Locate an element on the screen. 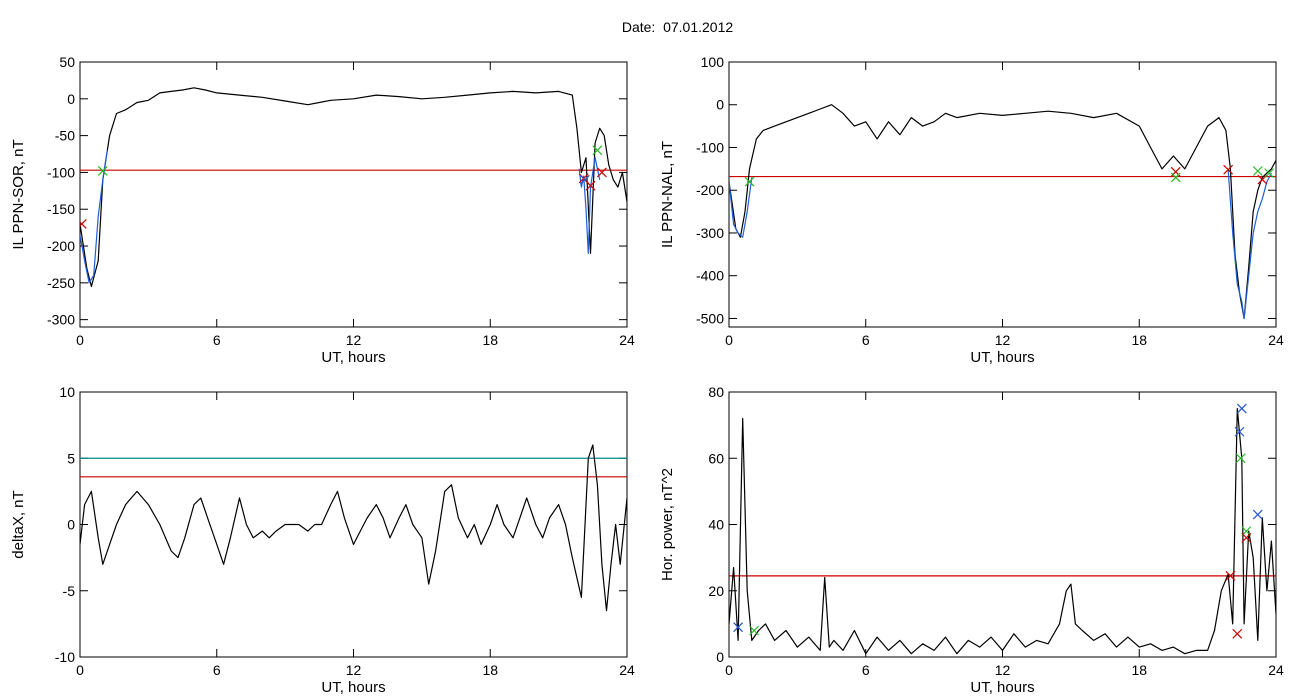 The width and height of the screenshot is (1300, 700). y-tick-label: -5 is located at coordinates (69, 591).